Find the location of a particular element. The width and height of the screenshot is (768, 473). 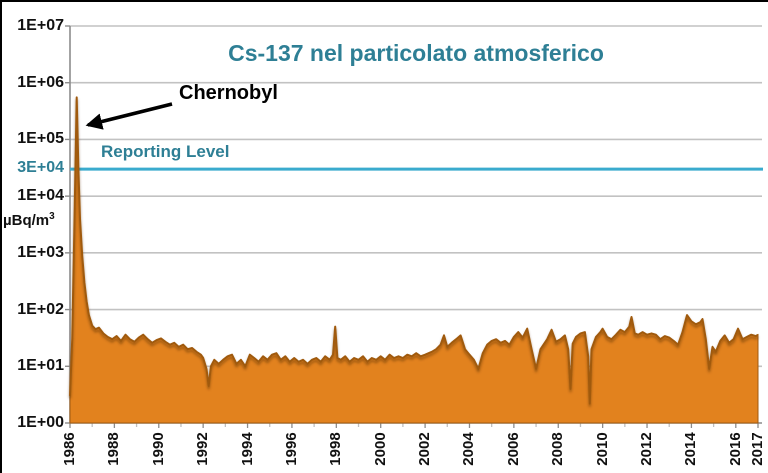

x-tick-label: 1994 is located at coordinates (247, 449).